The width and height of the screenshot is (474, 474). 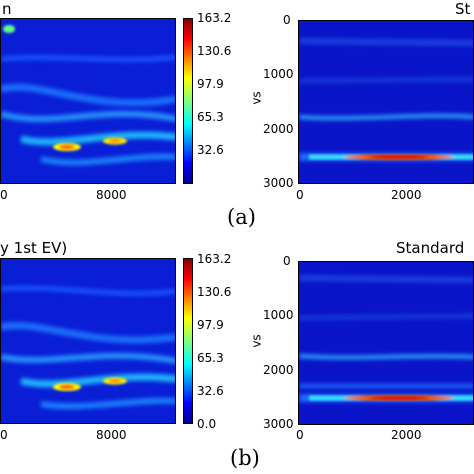 What do you see at coordinates (430, 248) in the screenshot?
I see `panel-b-right-title: Standard` at bounding box center [430, 248].